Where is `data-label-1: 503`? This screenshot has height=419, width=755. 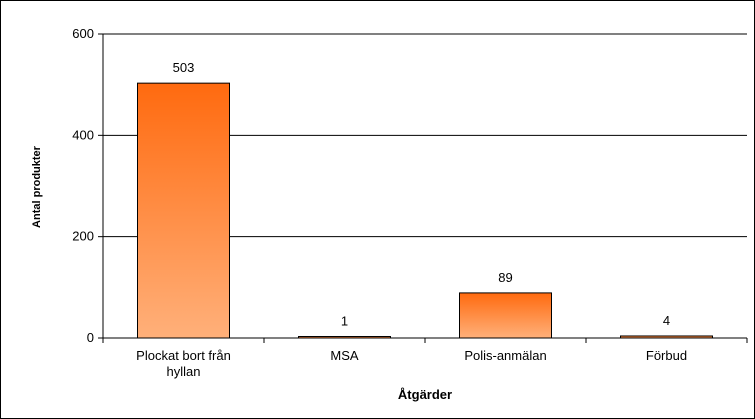 data-label-1: 503 is located at coordinates (184, 67).